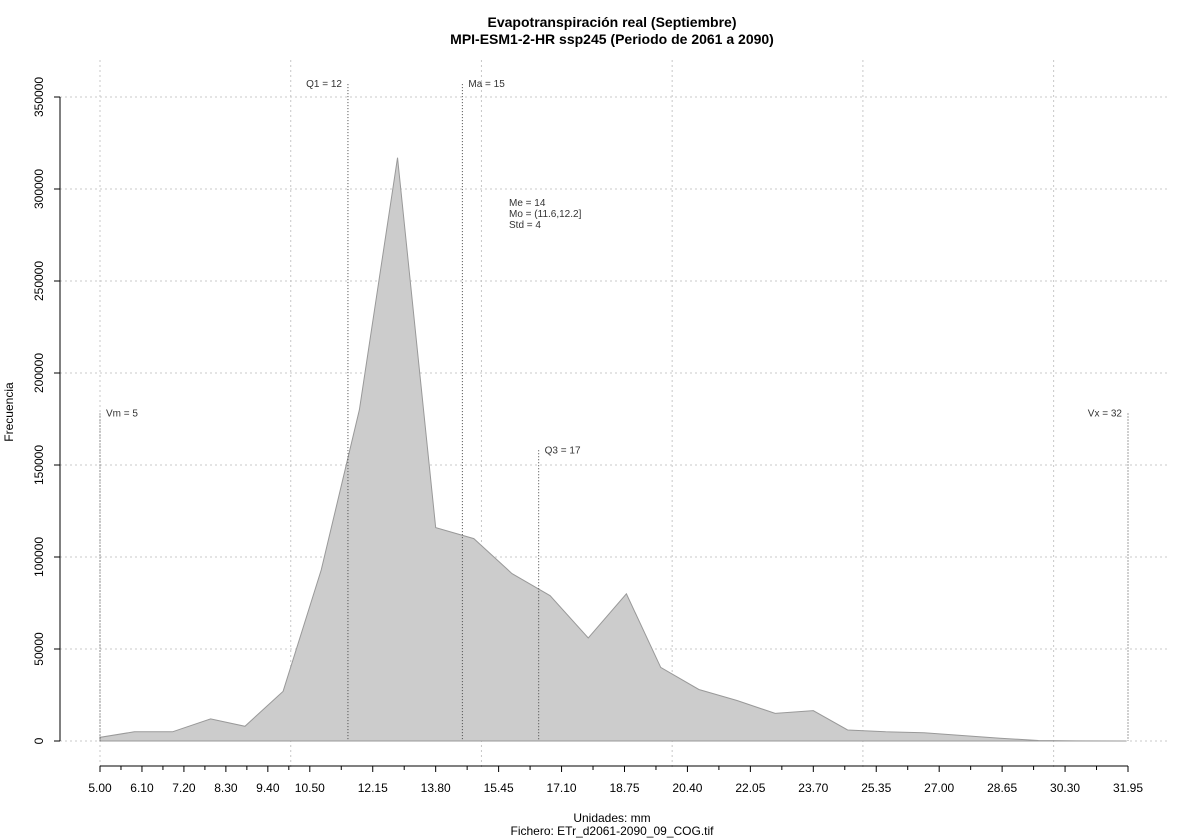  I want to click on y-tick-label: 100000, so click(39, 557).